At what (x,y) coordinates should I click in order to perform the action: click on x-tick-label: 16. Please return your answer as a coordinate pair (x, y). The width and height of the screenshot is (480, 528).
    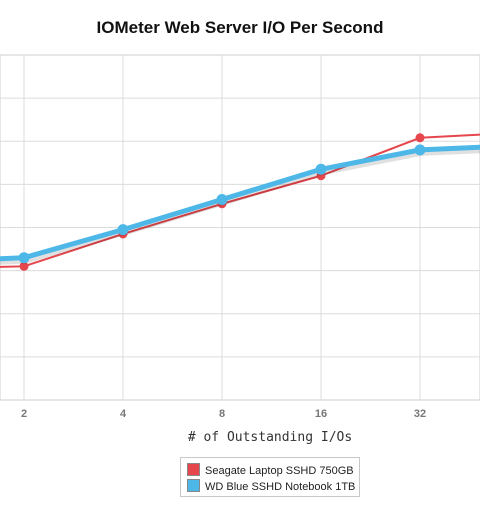
    Looking at the image, I should click on (321, 414).